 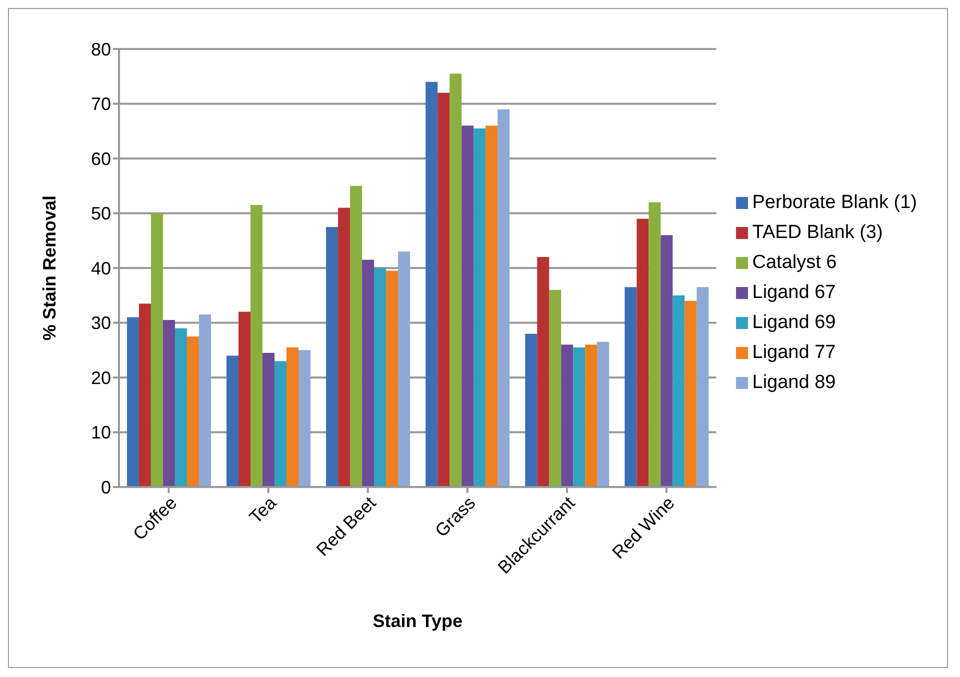 I want to click on legend-label: Perborate Blank (1), so click(x=834, y=202).